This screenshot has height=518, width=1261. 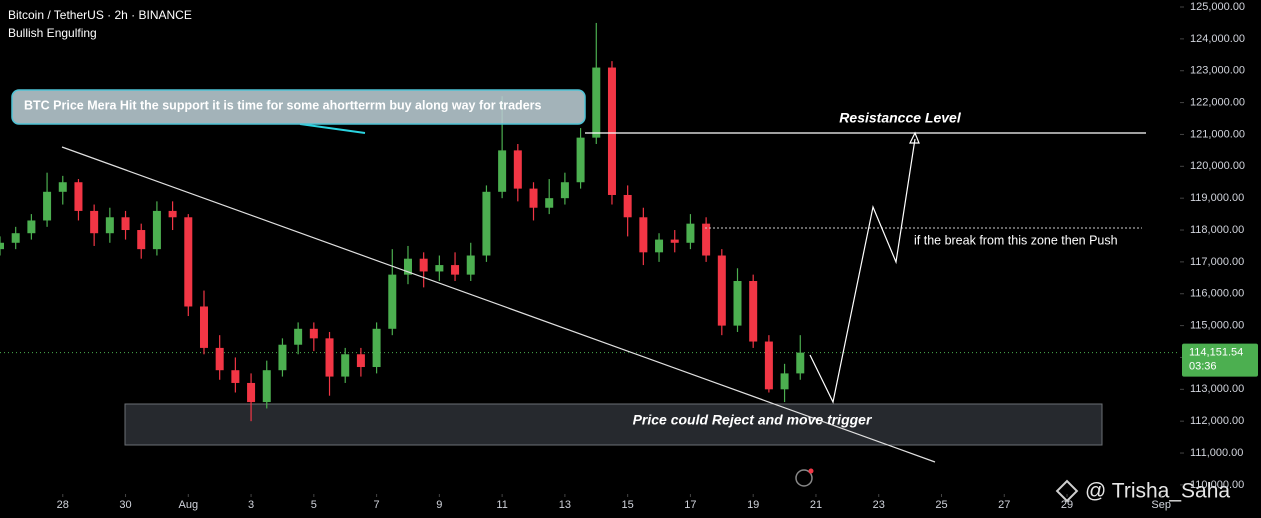 I want to click on y-tick-label: 113,000.00, so click(x=1217, y=389).